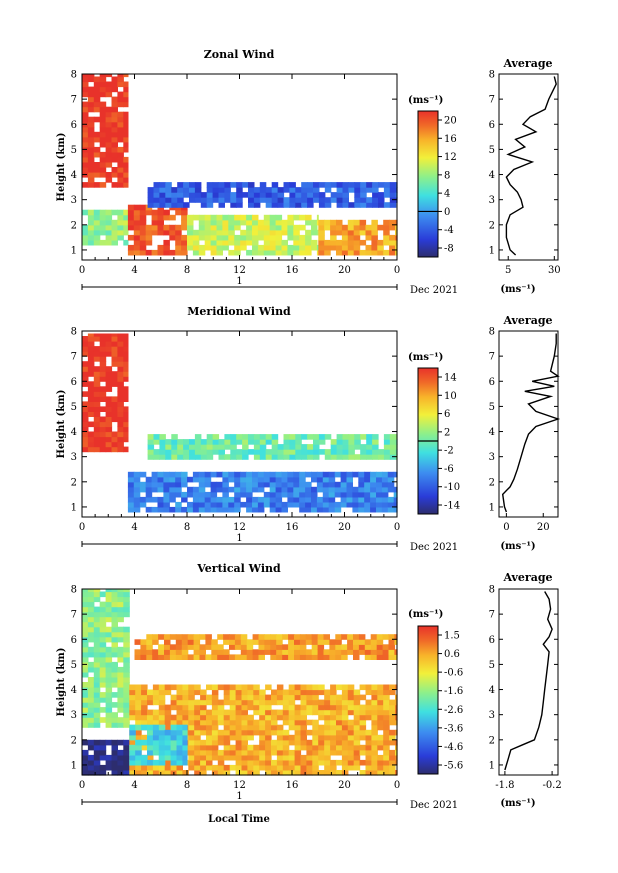 The width and height of the screenshot is (618, 873). What do you see at coordinates (74, 332) in the screenshot?
I see `y-tick-label: 8` at bounding box center [74, 332].